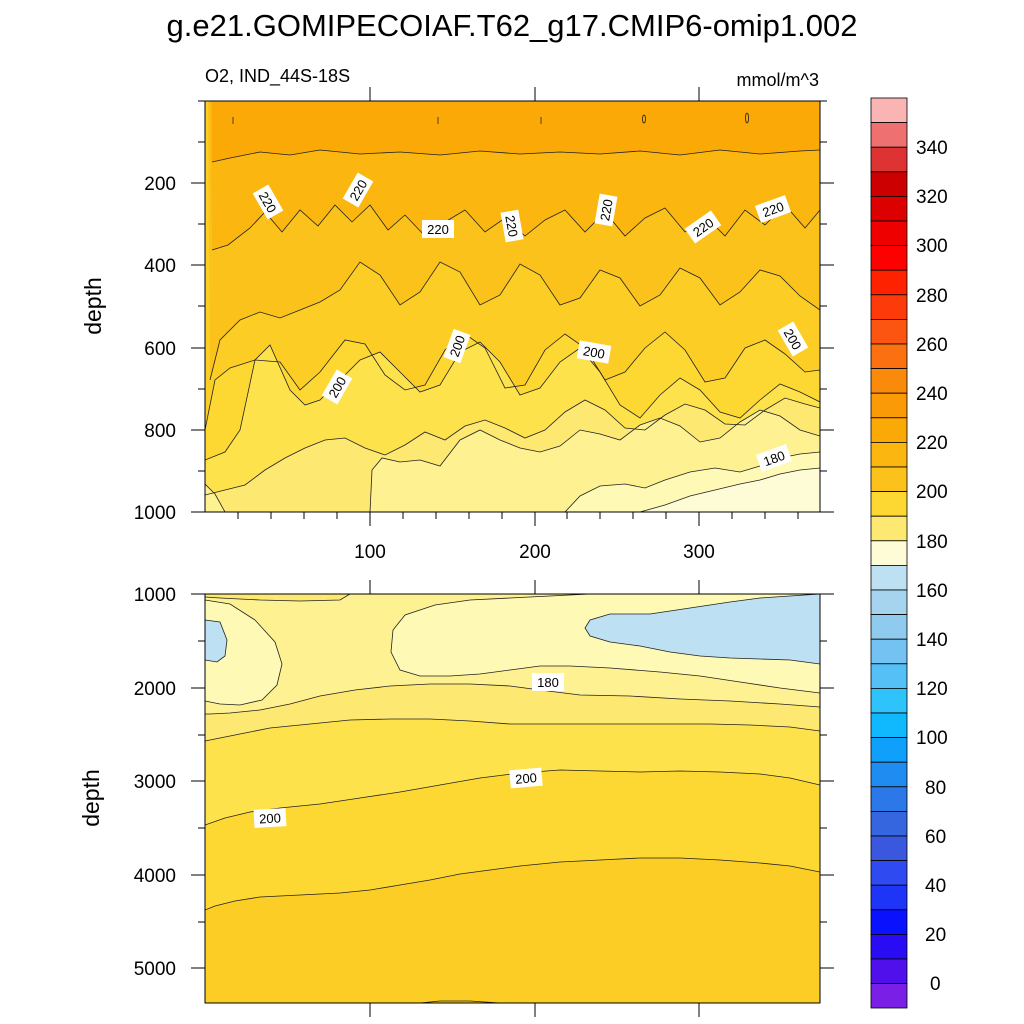 This screenshot has height=1024, width=1024. Describe the element at coordinates (932, 689) in the screenshot. I see `colorbar-label: 120` at that location.